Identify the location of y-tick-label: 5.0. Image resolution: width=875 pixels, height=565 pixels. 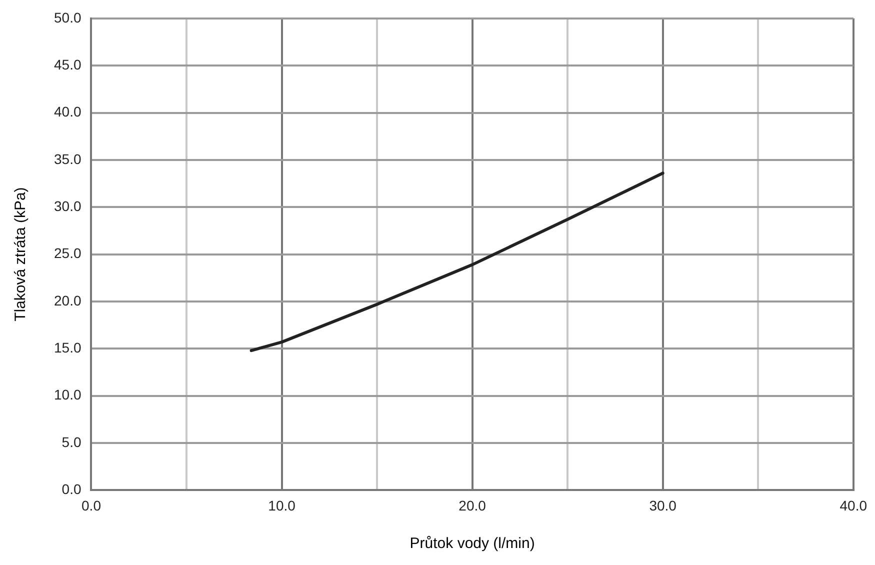
(72, 442).